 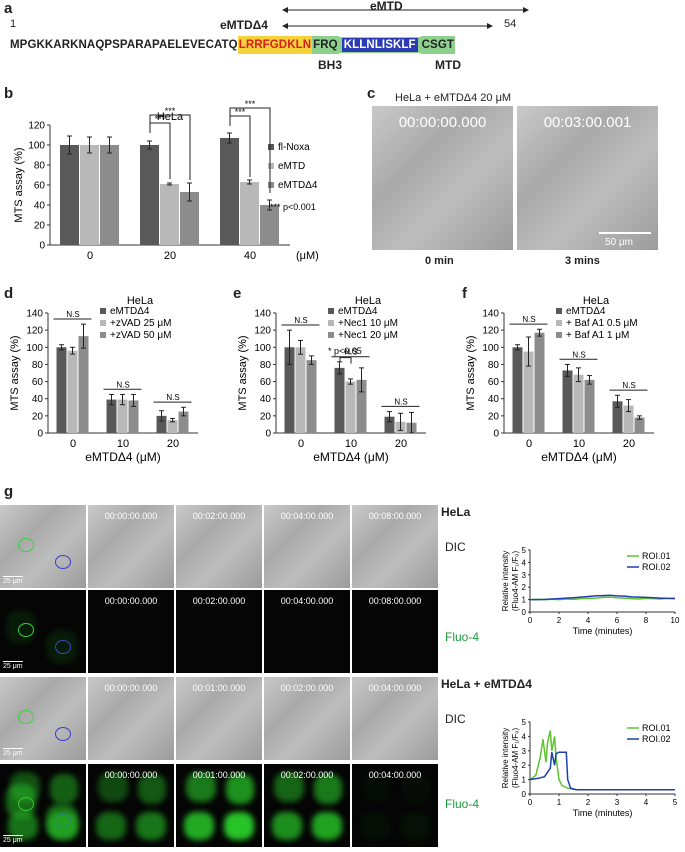 What do you see at coordinates (371, 93) in the screenshot?
I see `panel-c-label: c` at bounding box center [371, 93].